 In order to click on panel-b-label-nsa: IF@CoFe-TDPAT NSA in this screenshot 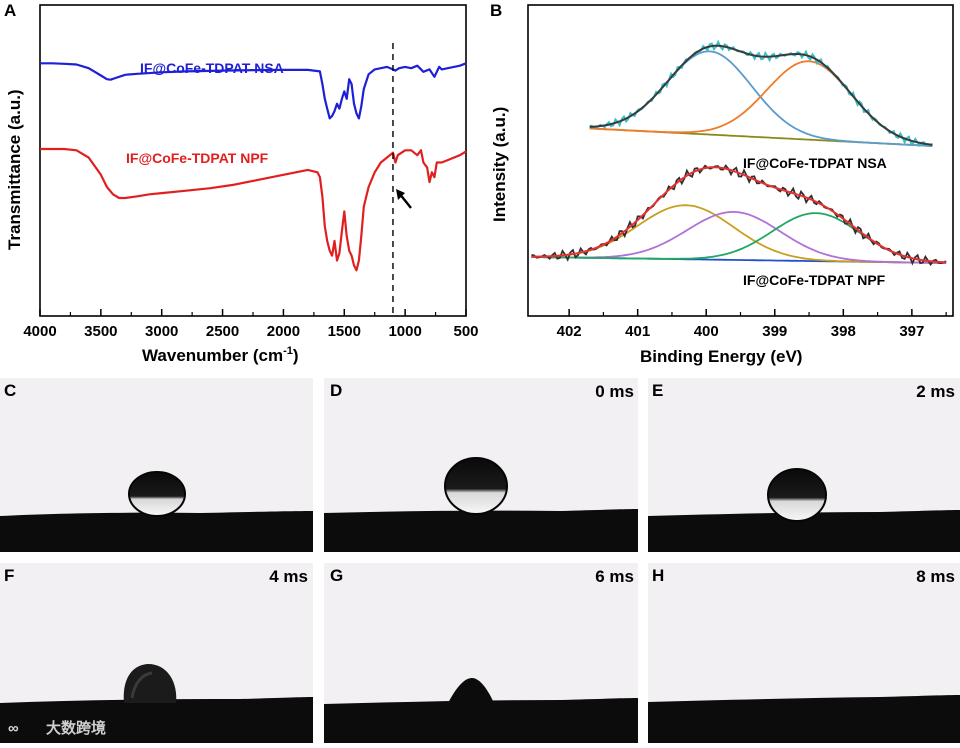, I will do `click(815, 163)`.